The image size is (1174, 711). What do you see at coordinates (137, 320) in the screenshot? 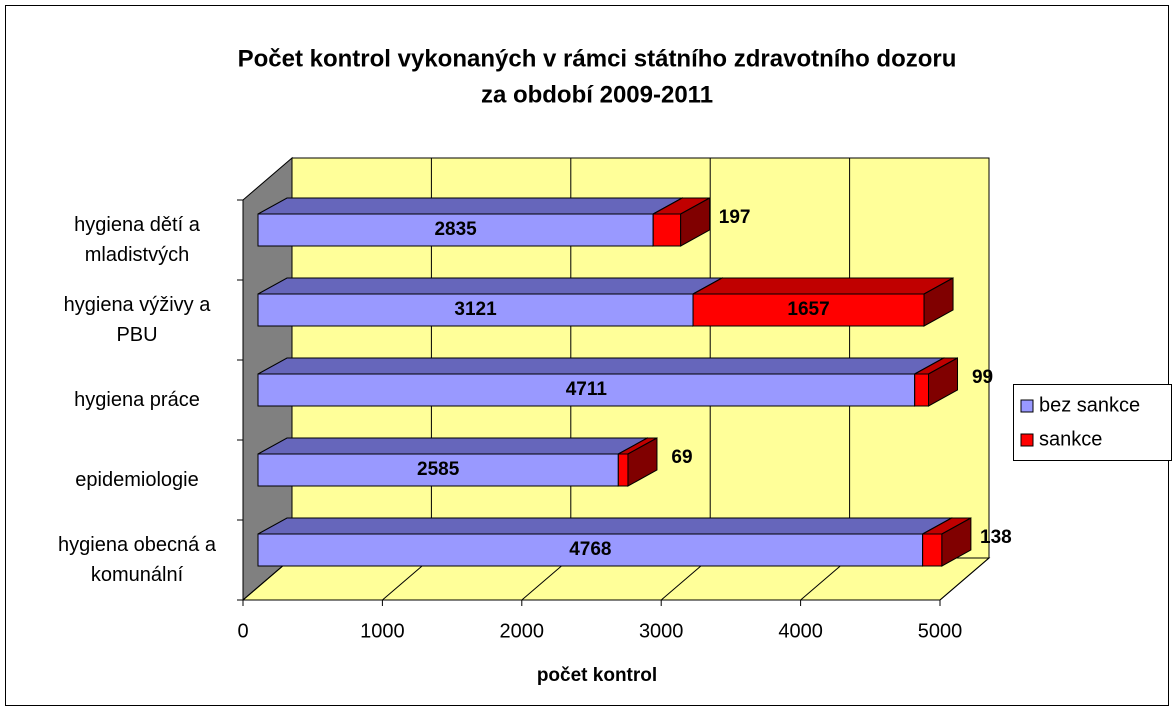
I see `y-tick-label: hygiena výživy a PBU` at bounding box center [137, 320].